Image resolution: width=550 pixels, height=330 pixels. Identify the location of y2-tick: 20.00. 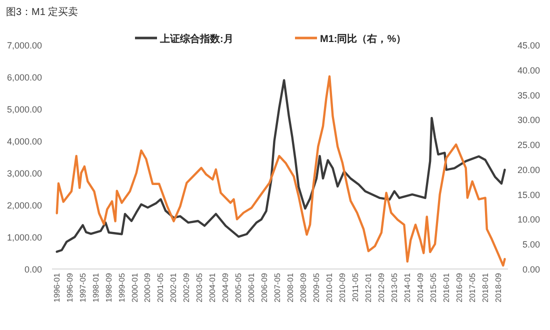
(528, 169).